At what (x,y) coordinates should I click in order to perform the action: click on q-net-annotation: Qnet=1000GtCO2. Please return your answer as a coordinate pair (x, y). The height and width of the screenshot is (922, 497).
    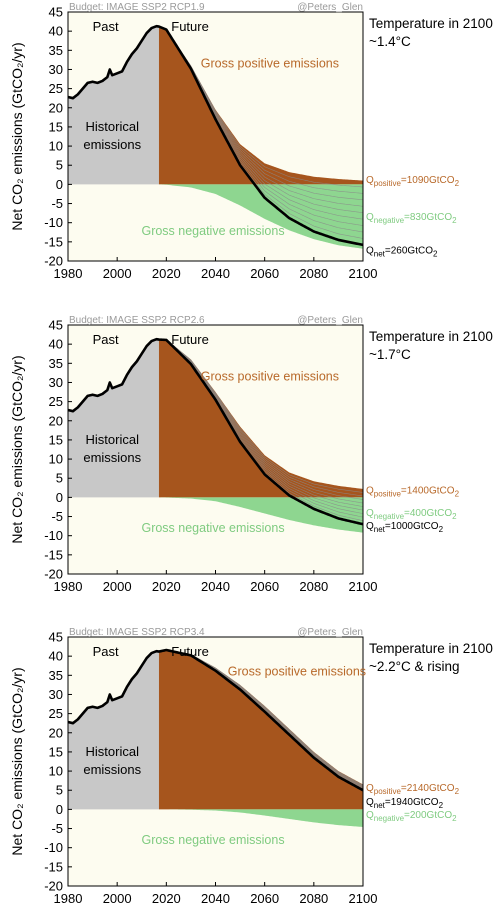
    Looking at the image, I should click on (405, 527).